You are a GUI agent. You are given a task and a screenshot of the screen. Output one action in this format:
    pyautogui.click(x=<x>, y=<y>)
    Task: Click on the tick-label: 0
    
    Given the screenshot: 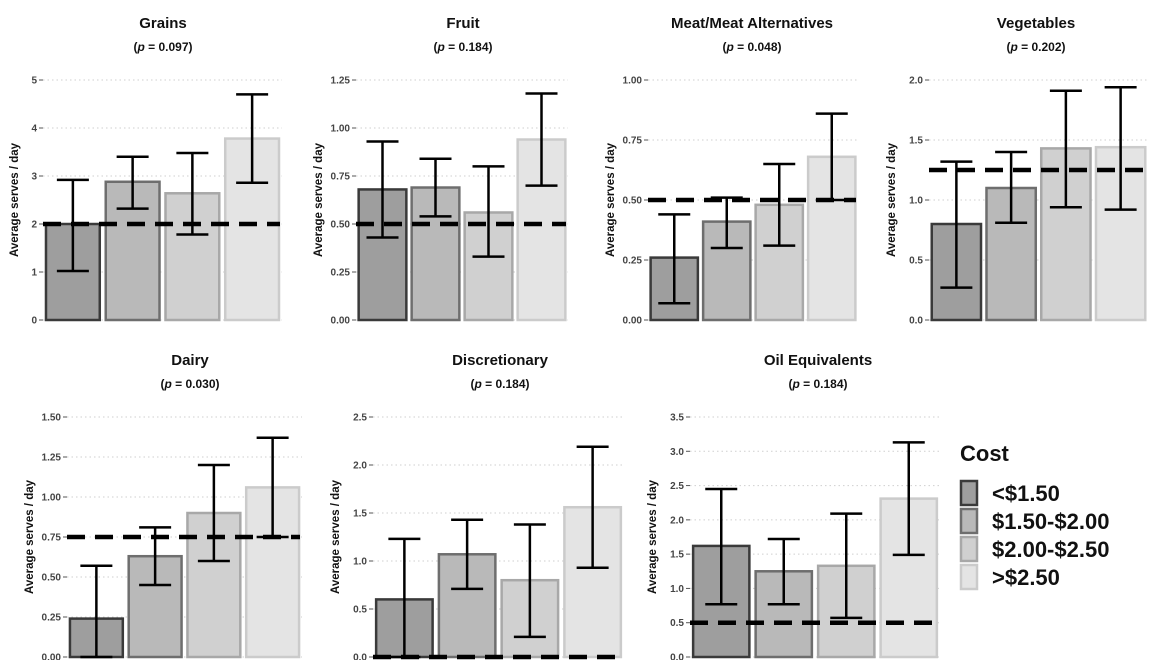 What is the action you would take?
    pyautogui.click(x=34, y=321)
    